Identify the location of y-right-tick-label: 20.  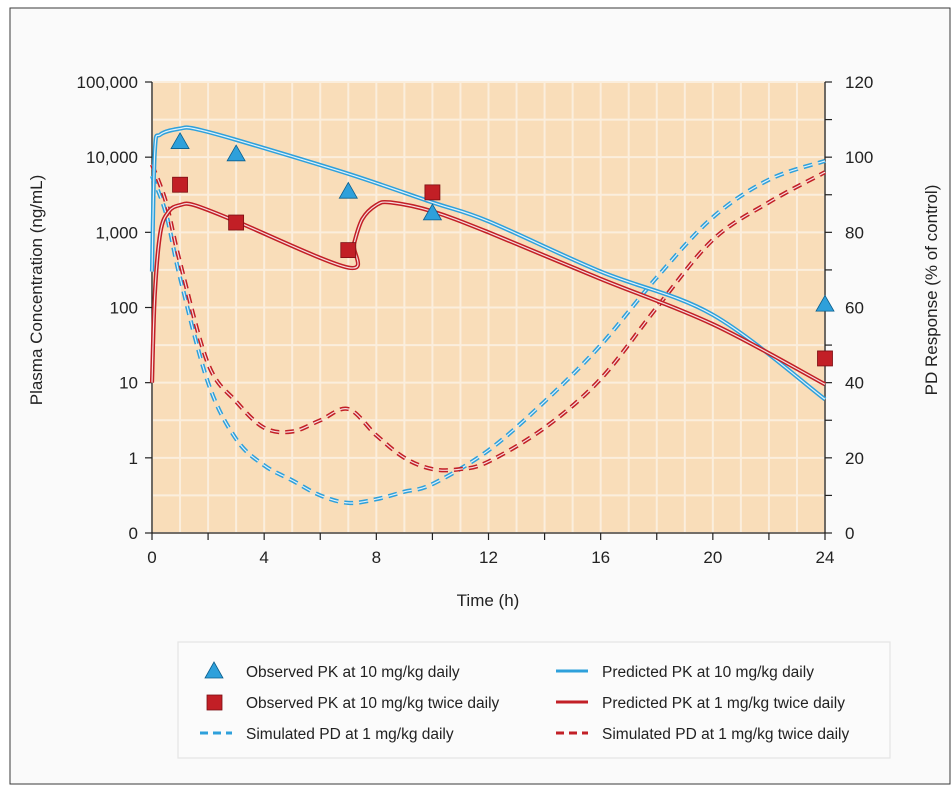
(854, 458).